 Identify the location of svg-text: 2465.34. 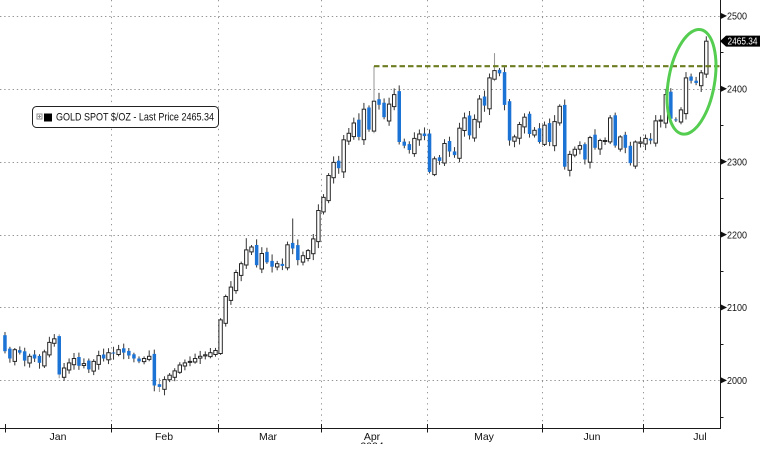
(743, 42).